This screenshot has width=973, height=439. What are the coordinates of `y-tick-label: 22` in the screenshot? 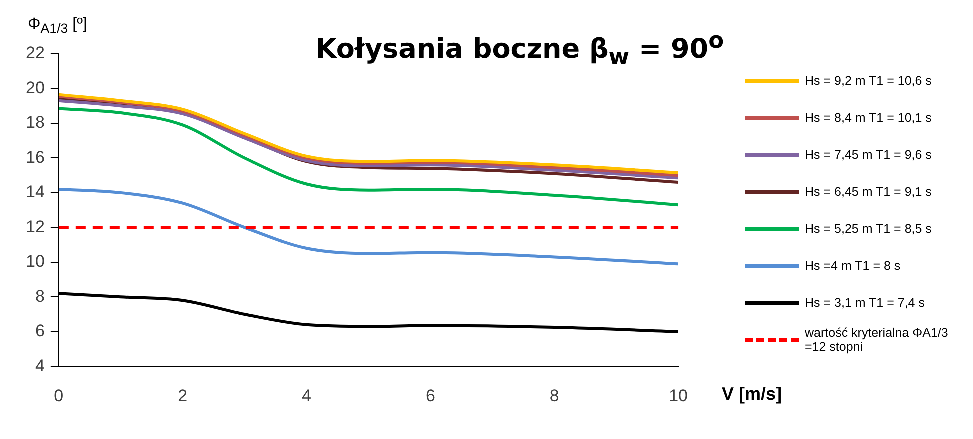 It's located at (35, 53).